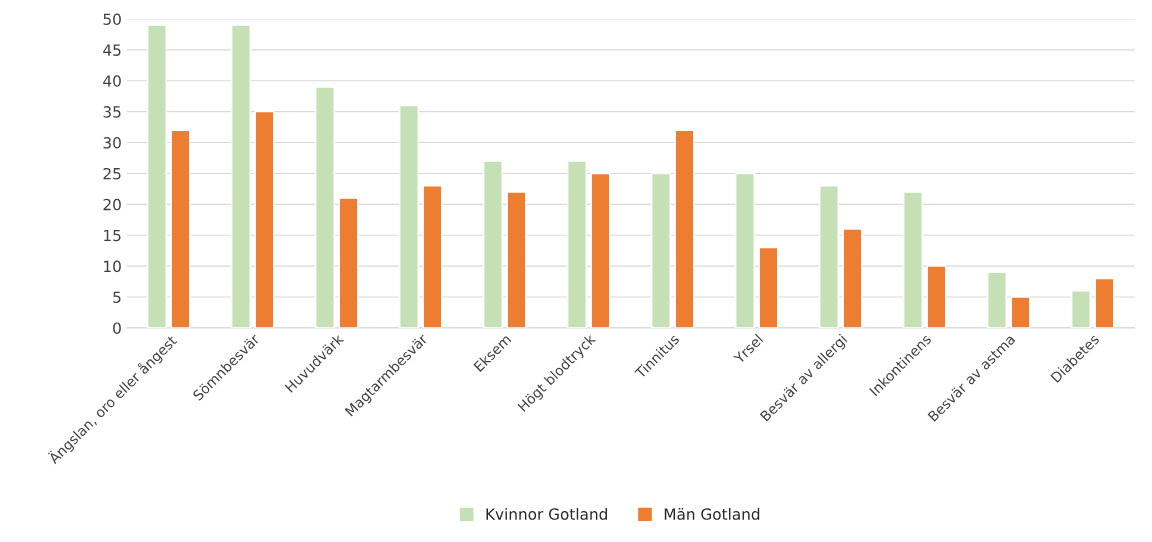  Describe the element at coordinates (112, 266) in the screenshot. I see `y-tick-label: 10` at that location.